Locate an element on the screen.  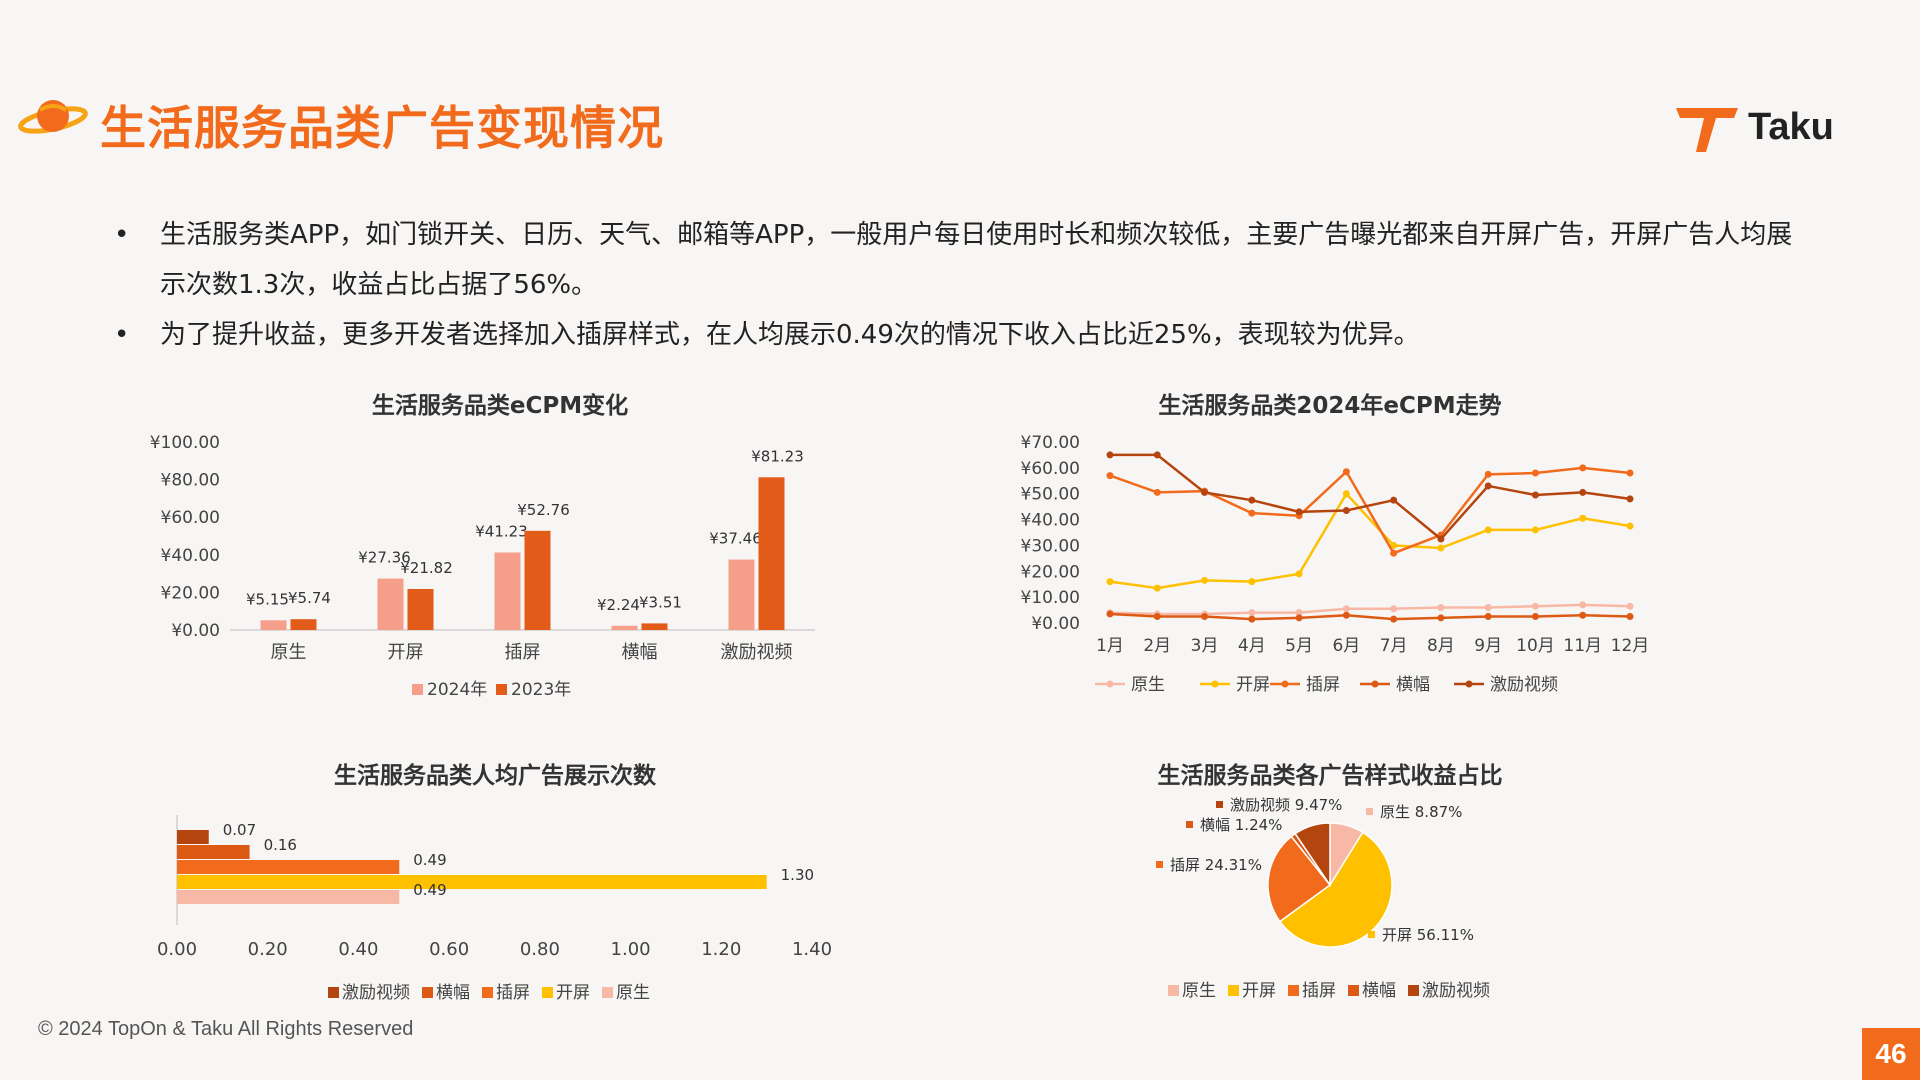
data-label: 0.49 is located at coordinates (429, 860).